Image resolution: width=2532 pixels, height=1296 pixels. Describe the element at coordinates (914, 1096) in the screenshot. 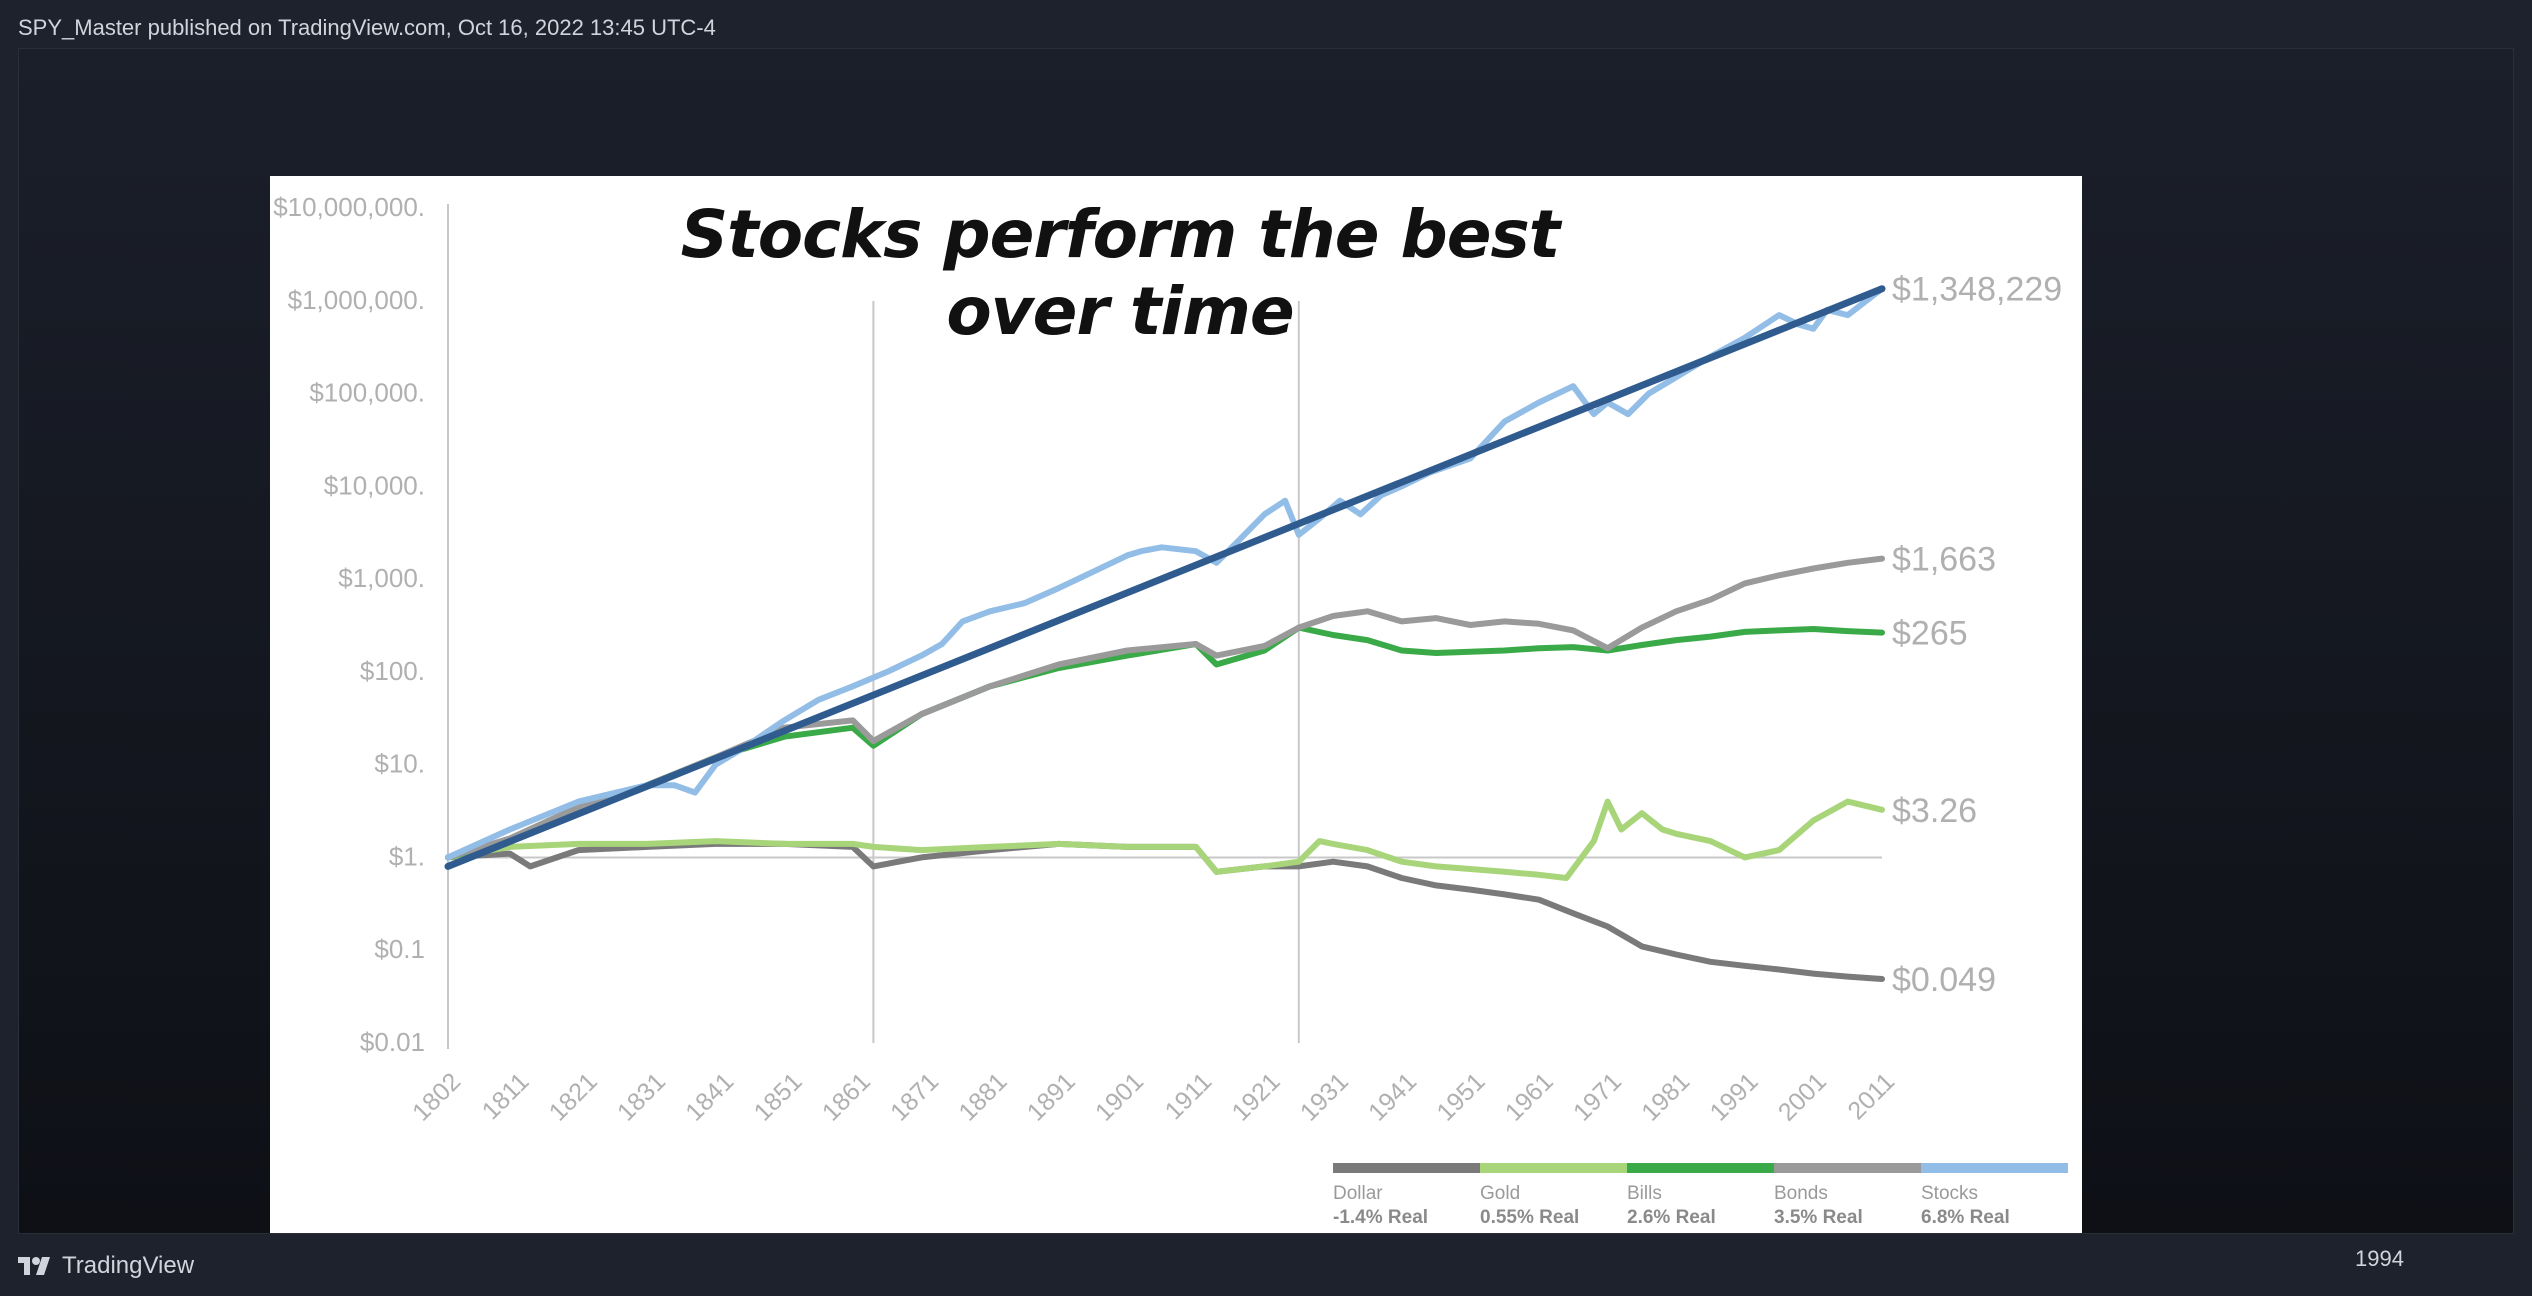

I see `x-tick-label: 1871` at that location.